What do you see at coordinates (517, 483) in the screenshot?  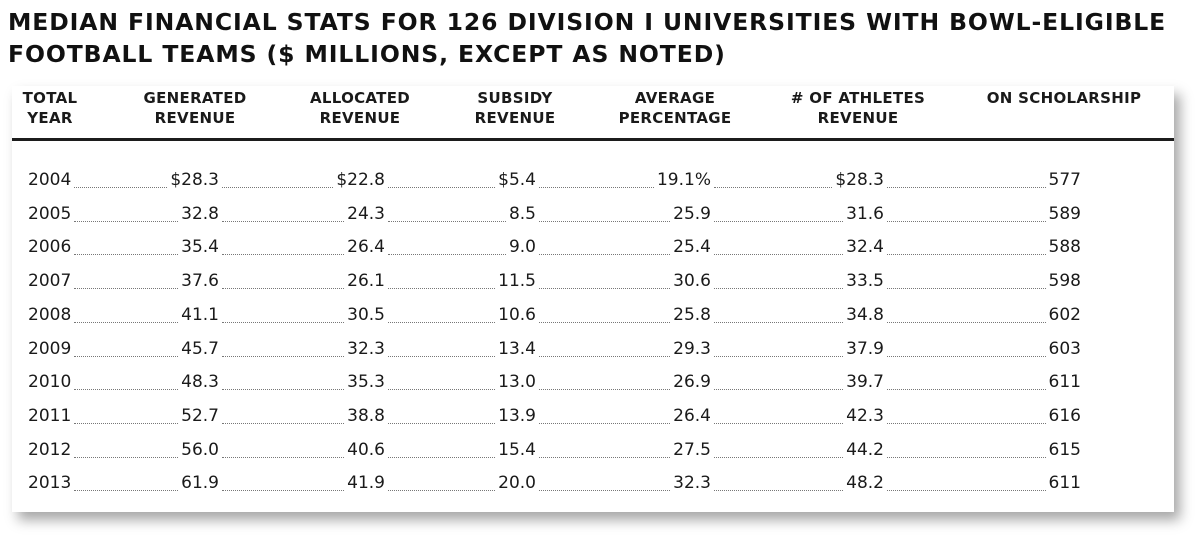 I see `cell-subsidy: 20.0` at bounding box center [517, 483].